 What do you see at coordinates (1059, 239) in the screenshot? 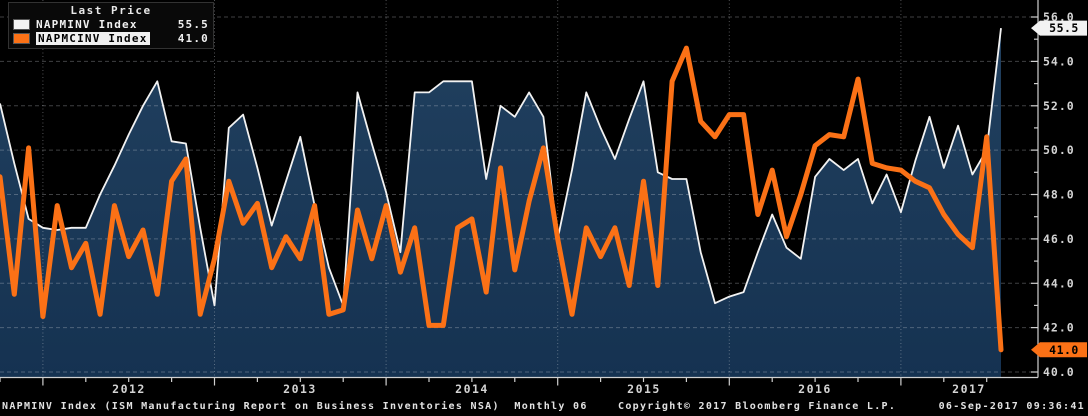
I see `y-axis-label: 46.0` at bounding box center [1059, 239].